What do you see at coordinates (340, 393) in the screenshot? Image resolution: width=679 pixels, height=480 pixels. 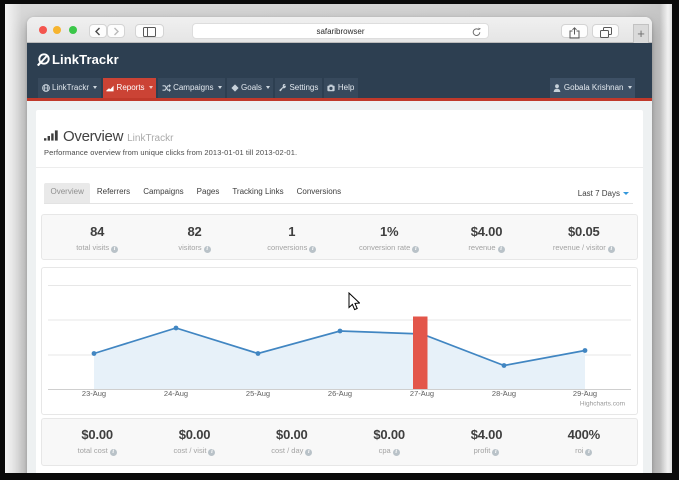 I see `svg-text: 26-Aug` at bounding box center [340, 393].